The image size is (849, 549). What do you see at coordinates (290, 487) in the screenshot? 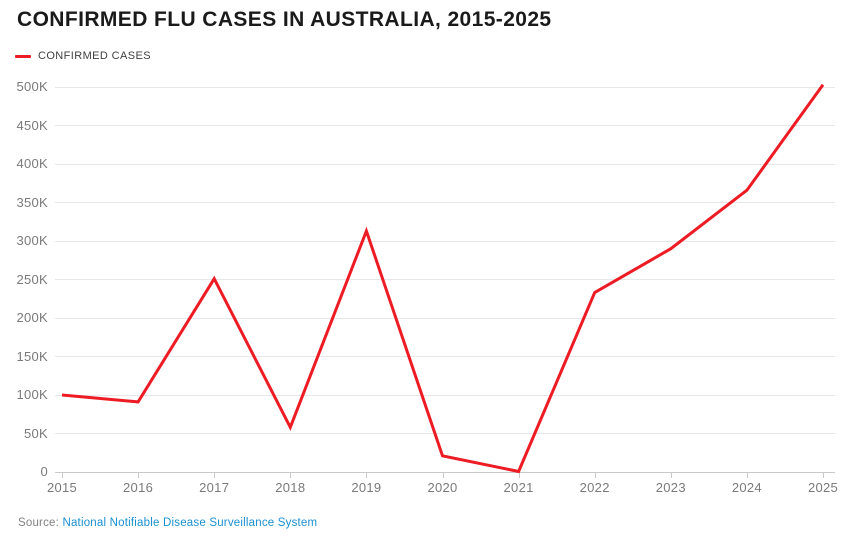
I see `x-axis-tick-label: 2018` at bounding box center [290, 487].